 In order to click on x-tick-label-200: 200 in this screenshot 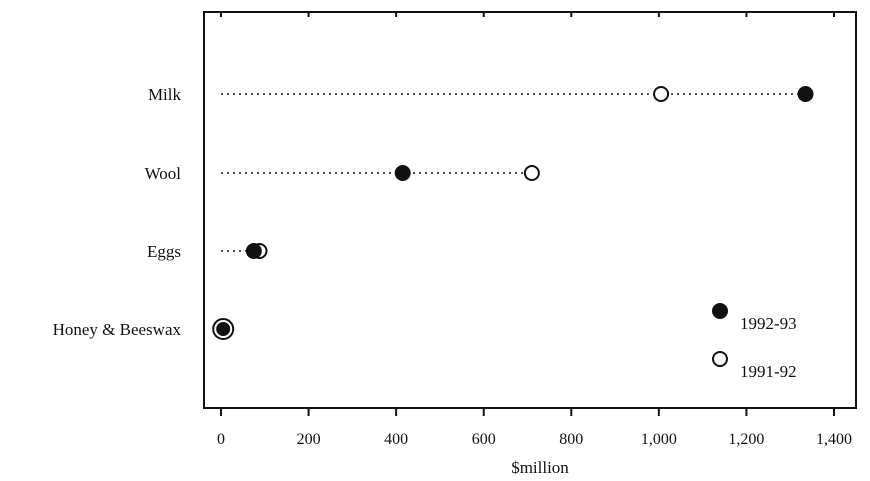, I will do `click(309, 439)`.